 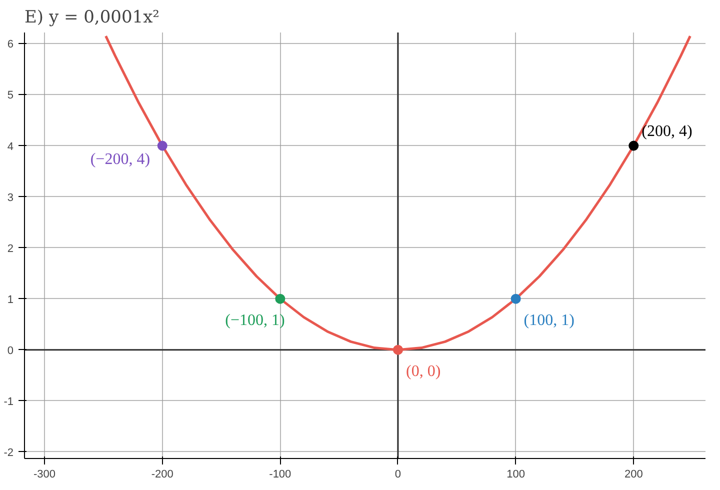 I want to click on y-tick-label: 5, so click(x=10, y=96).